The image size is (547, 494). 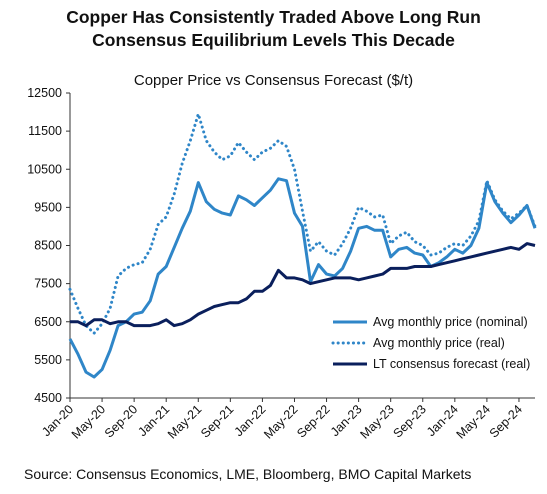 I want to click on legend-label: LT consensus forecast (real), so click(x=451, y=364).